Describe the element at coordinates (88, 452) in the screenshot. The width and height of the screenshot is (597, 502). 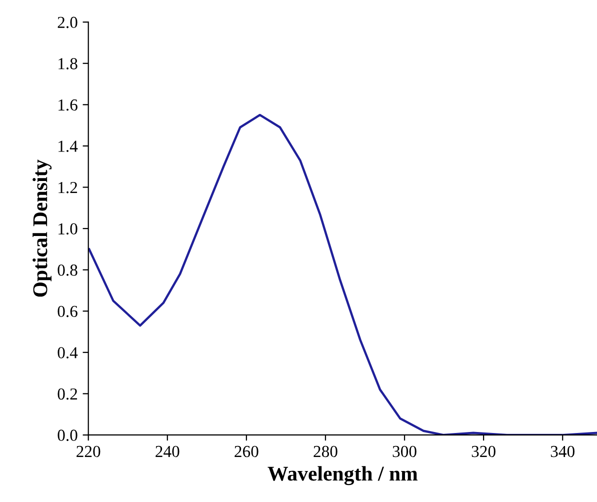
I see `x-tick-label: 220` at that location.